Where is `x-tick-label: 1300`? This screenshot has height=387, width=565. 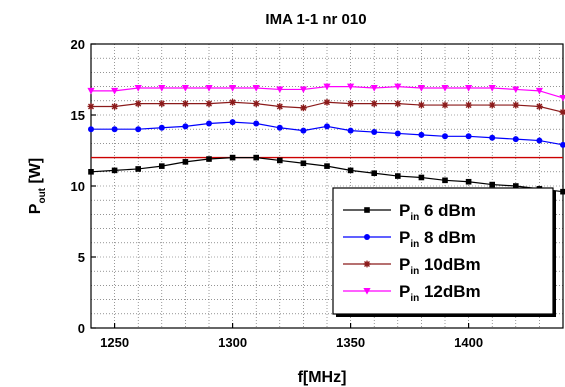 x-tick-label: 1300 is located at coordinates (232, 342).